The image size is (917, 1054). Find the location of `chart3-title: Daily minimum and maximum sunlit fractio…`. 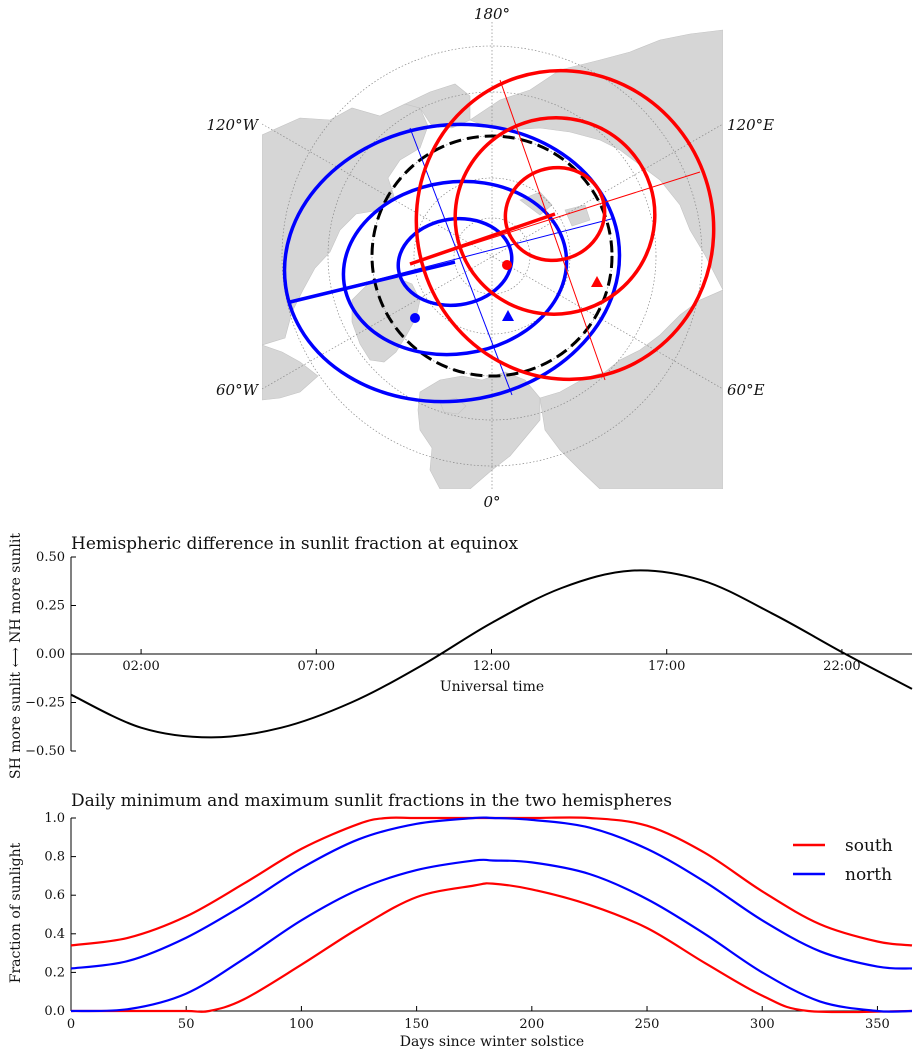

chart3-title: Daily minimum and maximum sunlit fractio… is located at coordinates (371, 801).